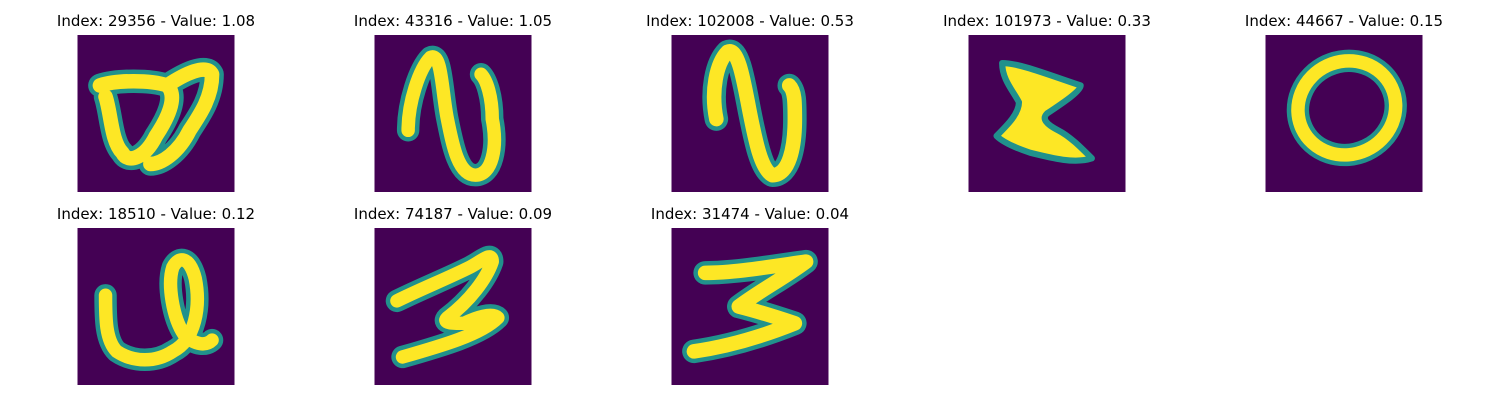 Image resolution: width=1500 pixels, height=400 pixels. What do you see at coordinates (453, 21) in the screenshot?
I see `panel-title: Index: 43316 - Value: 1.05` at bounding box center [453, 21].